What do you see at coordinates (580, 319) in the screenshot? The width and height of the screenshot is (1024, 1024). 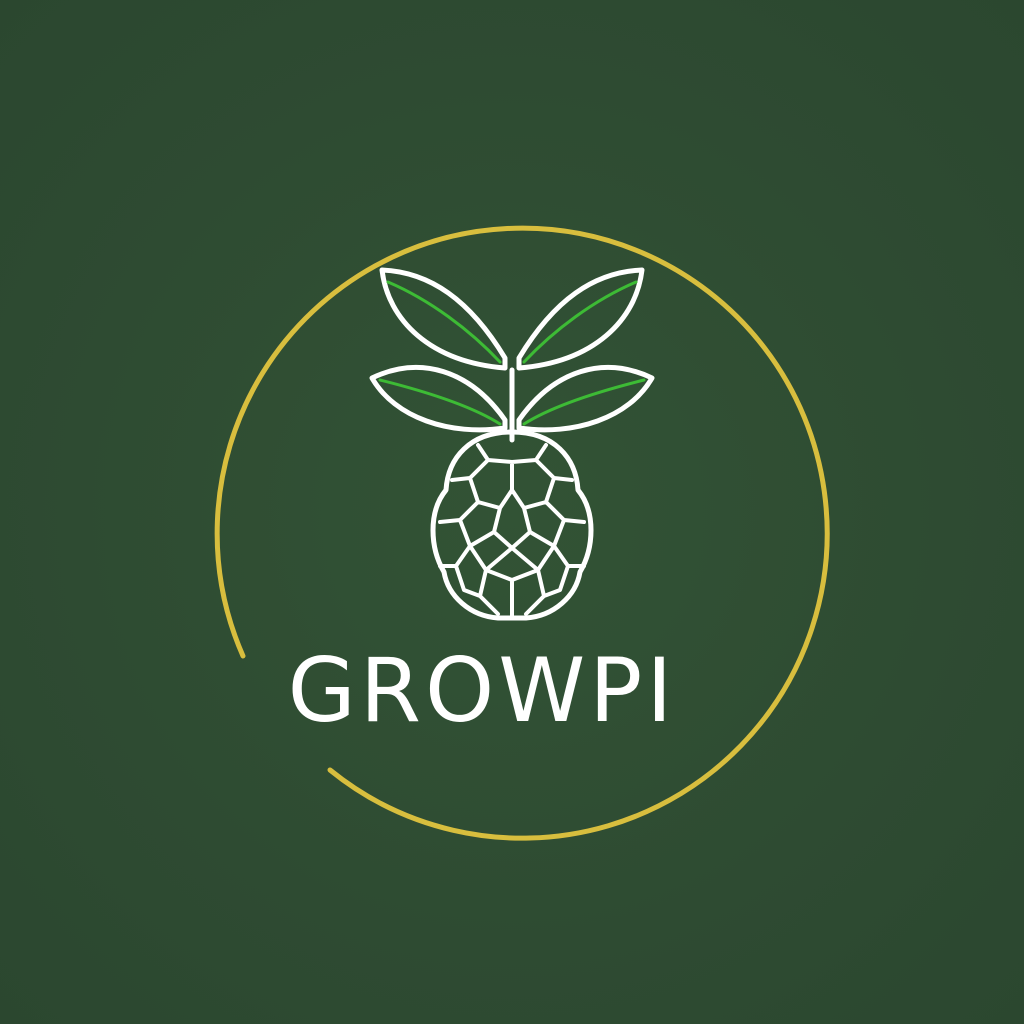 I see `upper-right-leaf` at bounding box center [580, 319].